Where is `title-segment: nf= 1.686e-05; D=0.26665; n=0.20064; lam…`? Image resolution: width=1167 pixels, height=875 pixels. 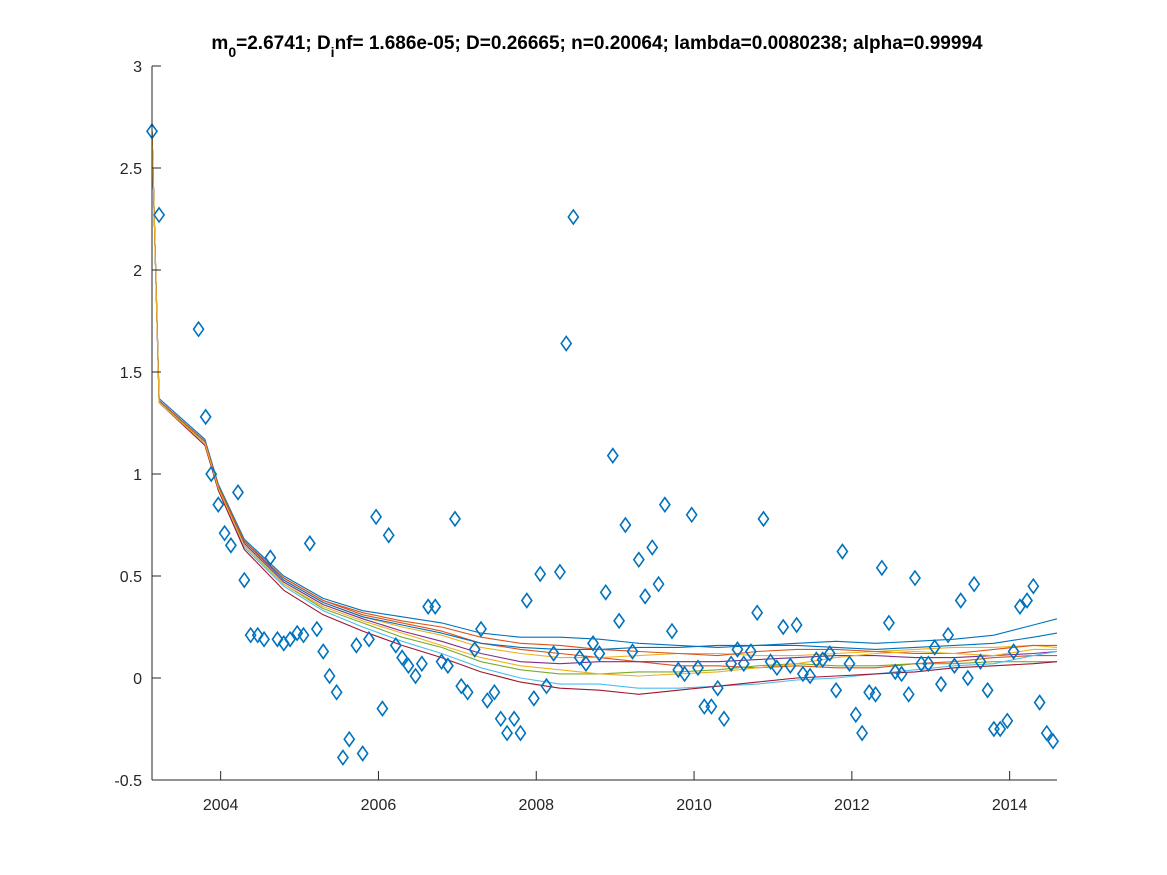
title-segment: nf= 1.686e-05; D=0.26665; n=0.20064; lam… is located at coordinates (659, 43).